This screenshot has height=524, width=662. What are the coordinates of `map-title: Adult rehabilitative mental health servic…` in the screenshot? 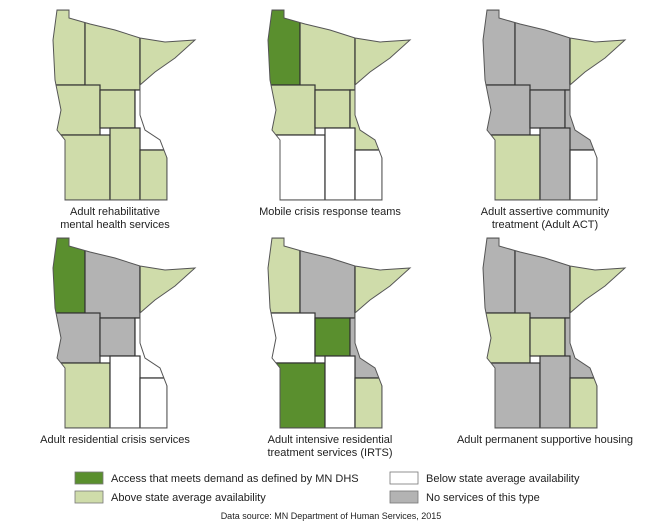 It's located at (115, 218).